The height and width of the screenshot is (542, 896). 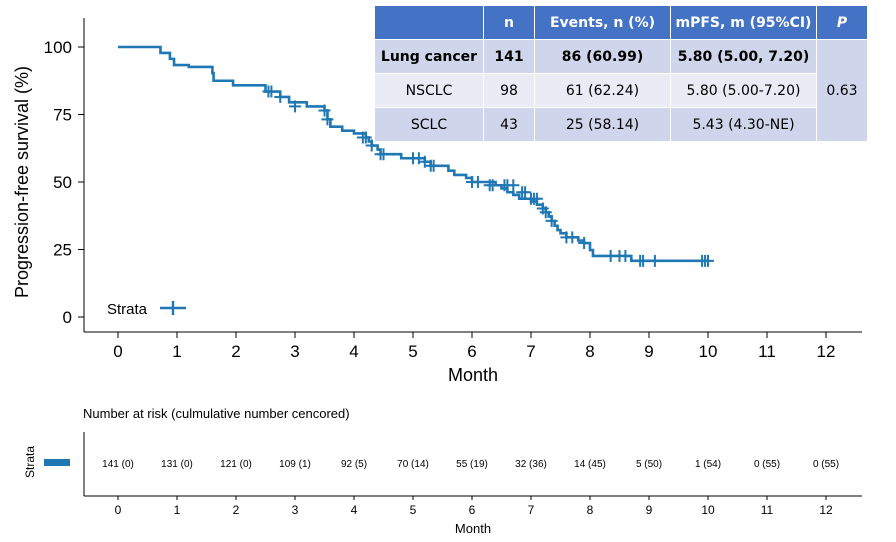 I want to click on risk-x-tick-label: 7, so click(x=531, y=510).